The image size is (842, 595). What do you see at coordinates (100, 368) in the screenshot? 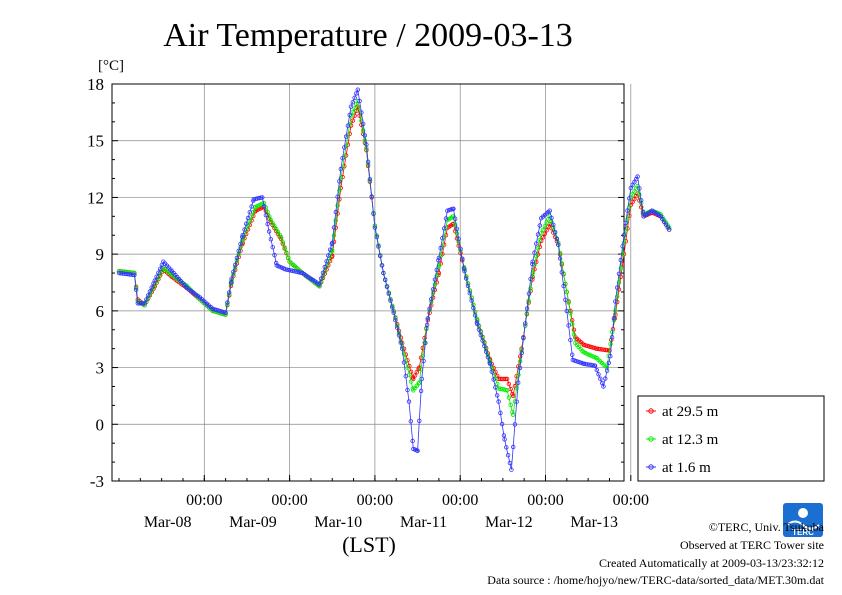
I see `y-tick-label: 3` at bounding box center [100, 368].